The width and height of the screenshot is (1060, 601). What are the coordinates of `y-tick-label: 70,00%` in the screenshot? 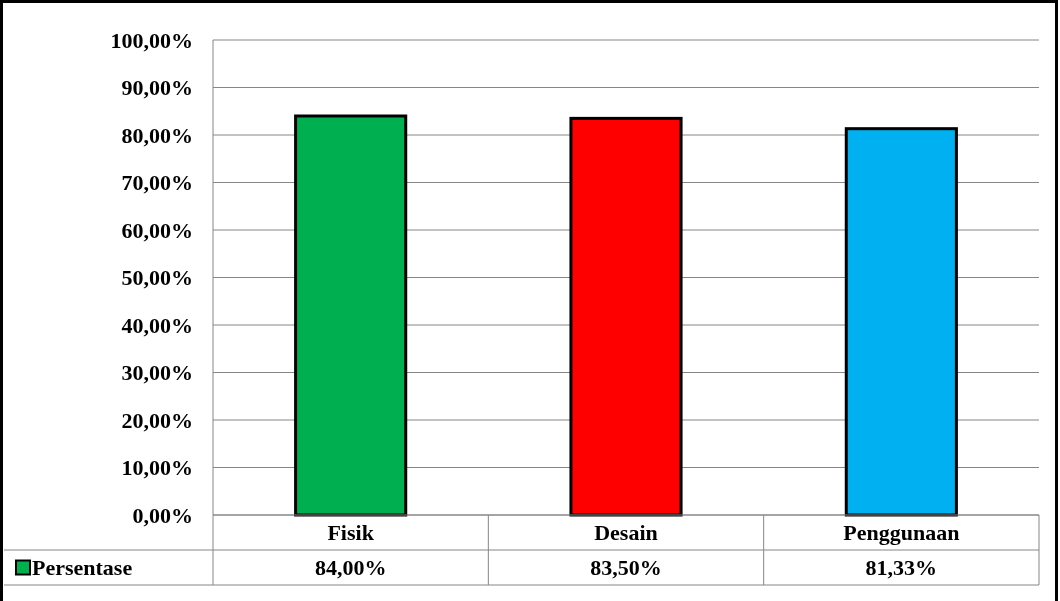 It's located at (157, 183).